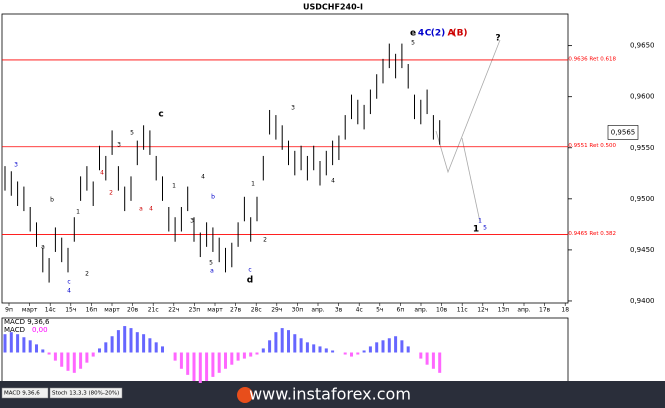 This screenshot has height=408, width=665. I want to click on y-tick-label: 0,9550, so click(642, 148).